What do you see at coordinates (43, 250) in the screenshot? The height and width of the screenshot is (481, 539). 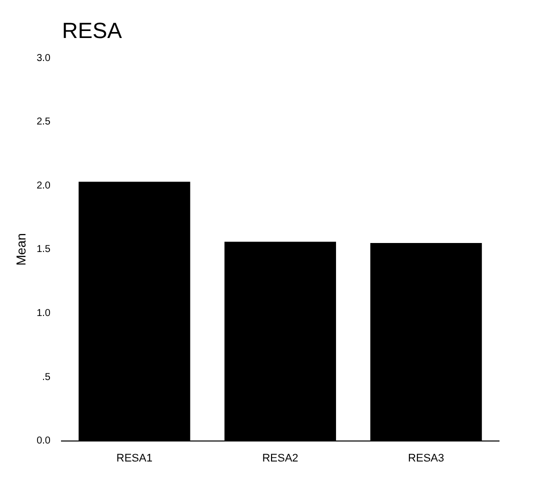 I see `y-tick-label: 1.5` at bounding box center [43, 250].